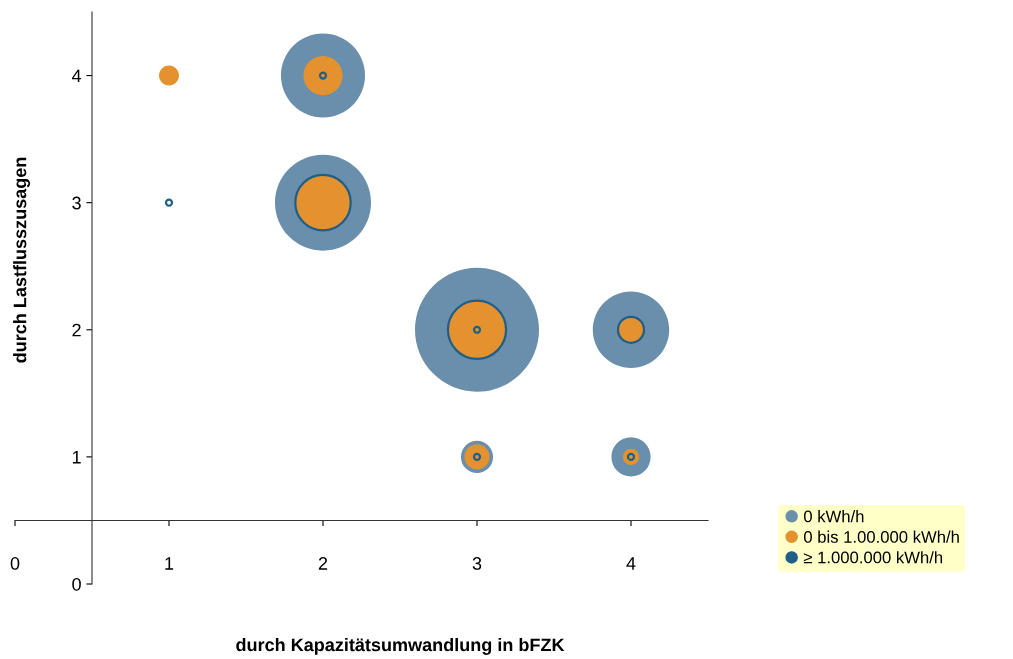 The width and height of the screenshot is (1013, 659). What do you see at coordinates (477, 563) in the screenshot?
I see `x-tick-label: 3` at bounding box center [477, 563].